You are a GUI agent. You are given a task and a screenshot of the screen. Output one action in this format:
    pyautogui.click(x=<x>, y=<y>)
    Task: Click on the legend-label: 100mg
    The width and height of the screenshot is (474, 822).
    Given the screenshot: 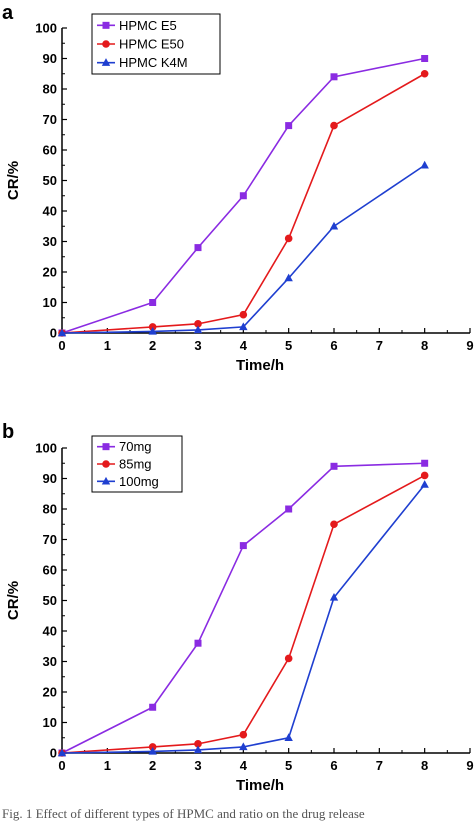 What is the action you would take?
    pyautogui.click(x=139, y=481)
    